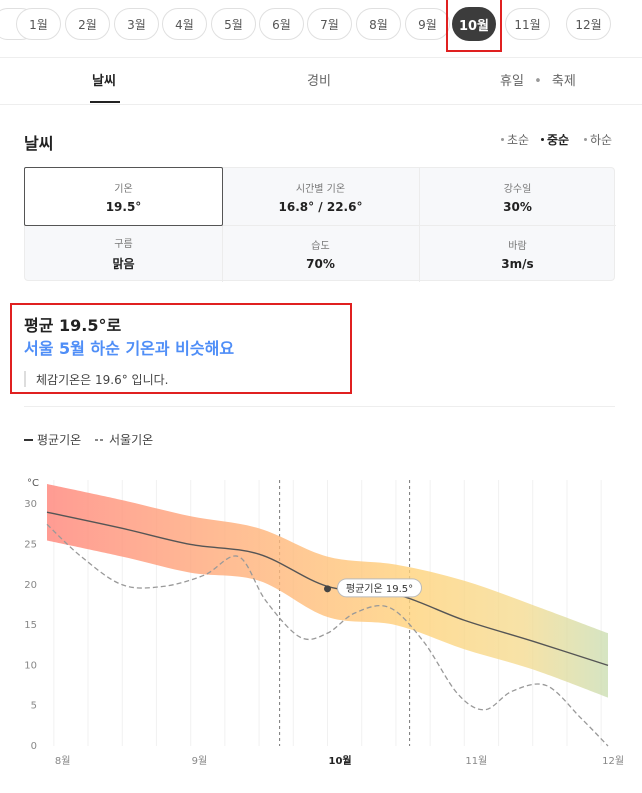 Image resolution: width=642 pixels, height=793 pixels. What do you see at coordinates (87, 24) in the screenshot?
I see `month-chip-feb: 2월` at bounding box center [87, 24].